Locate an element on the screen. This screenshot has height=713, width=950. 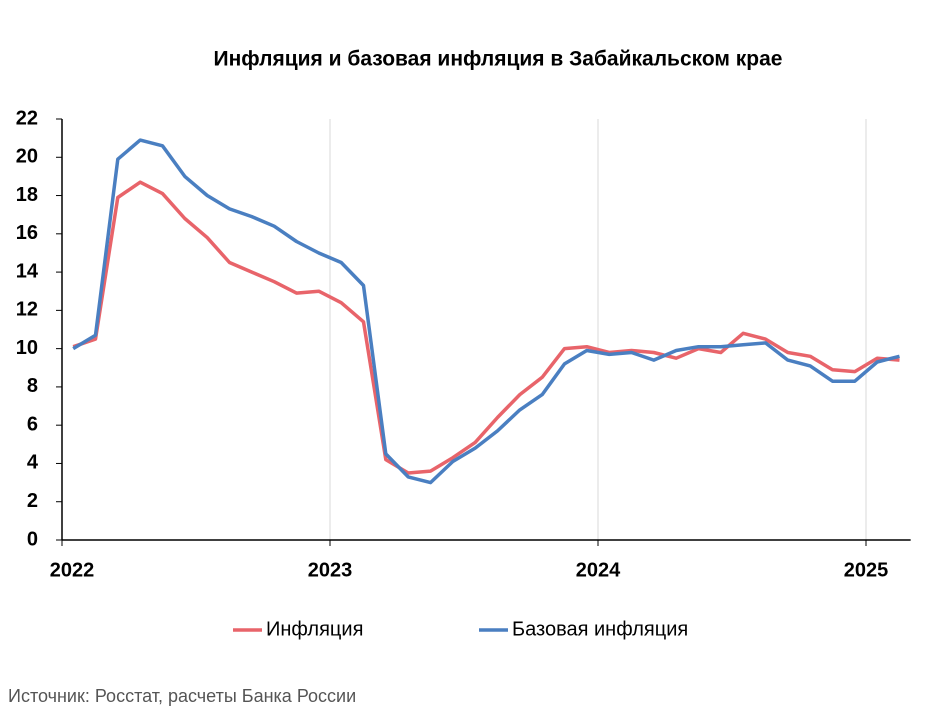
source-note: Источник: Росстат, расчеты Банка России is located at coordinates (182, 696).